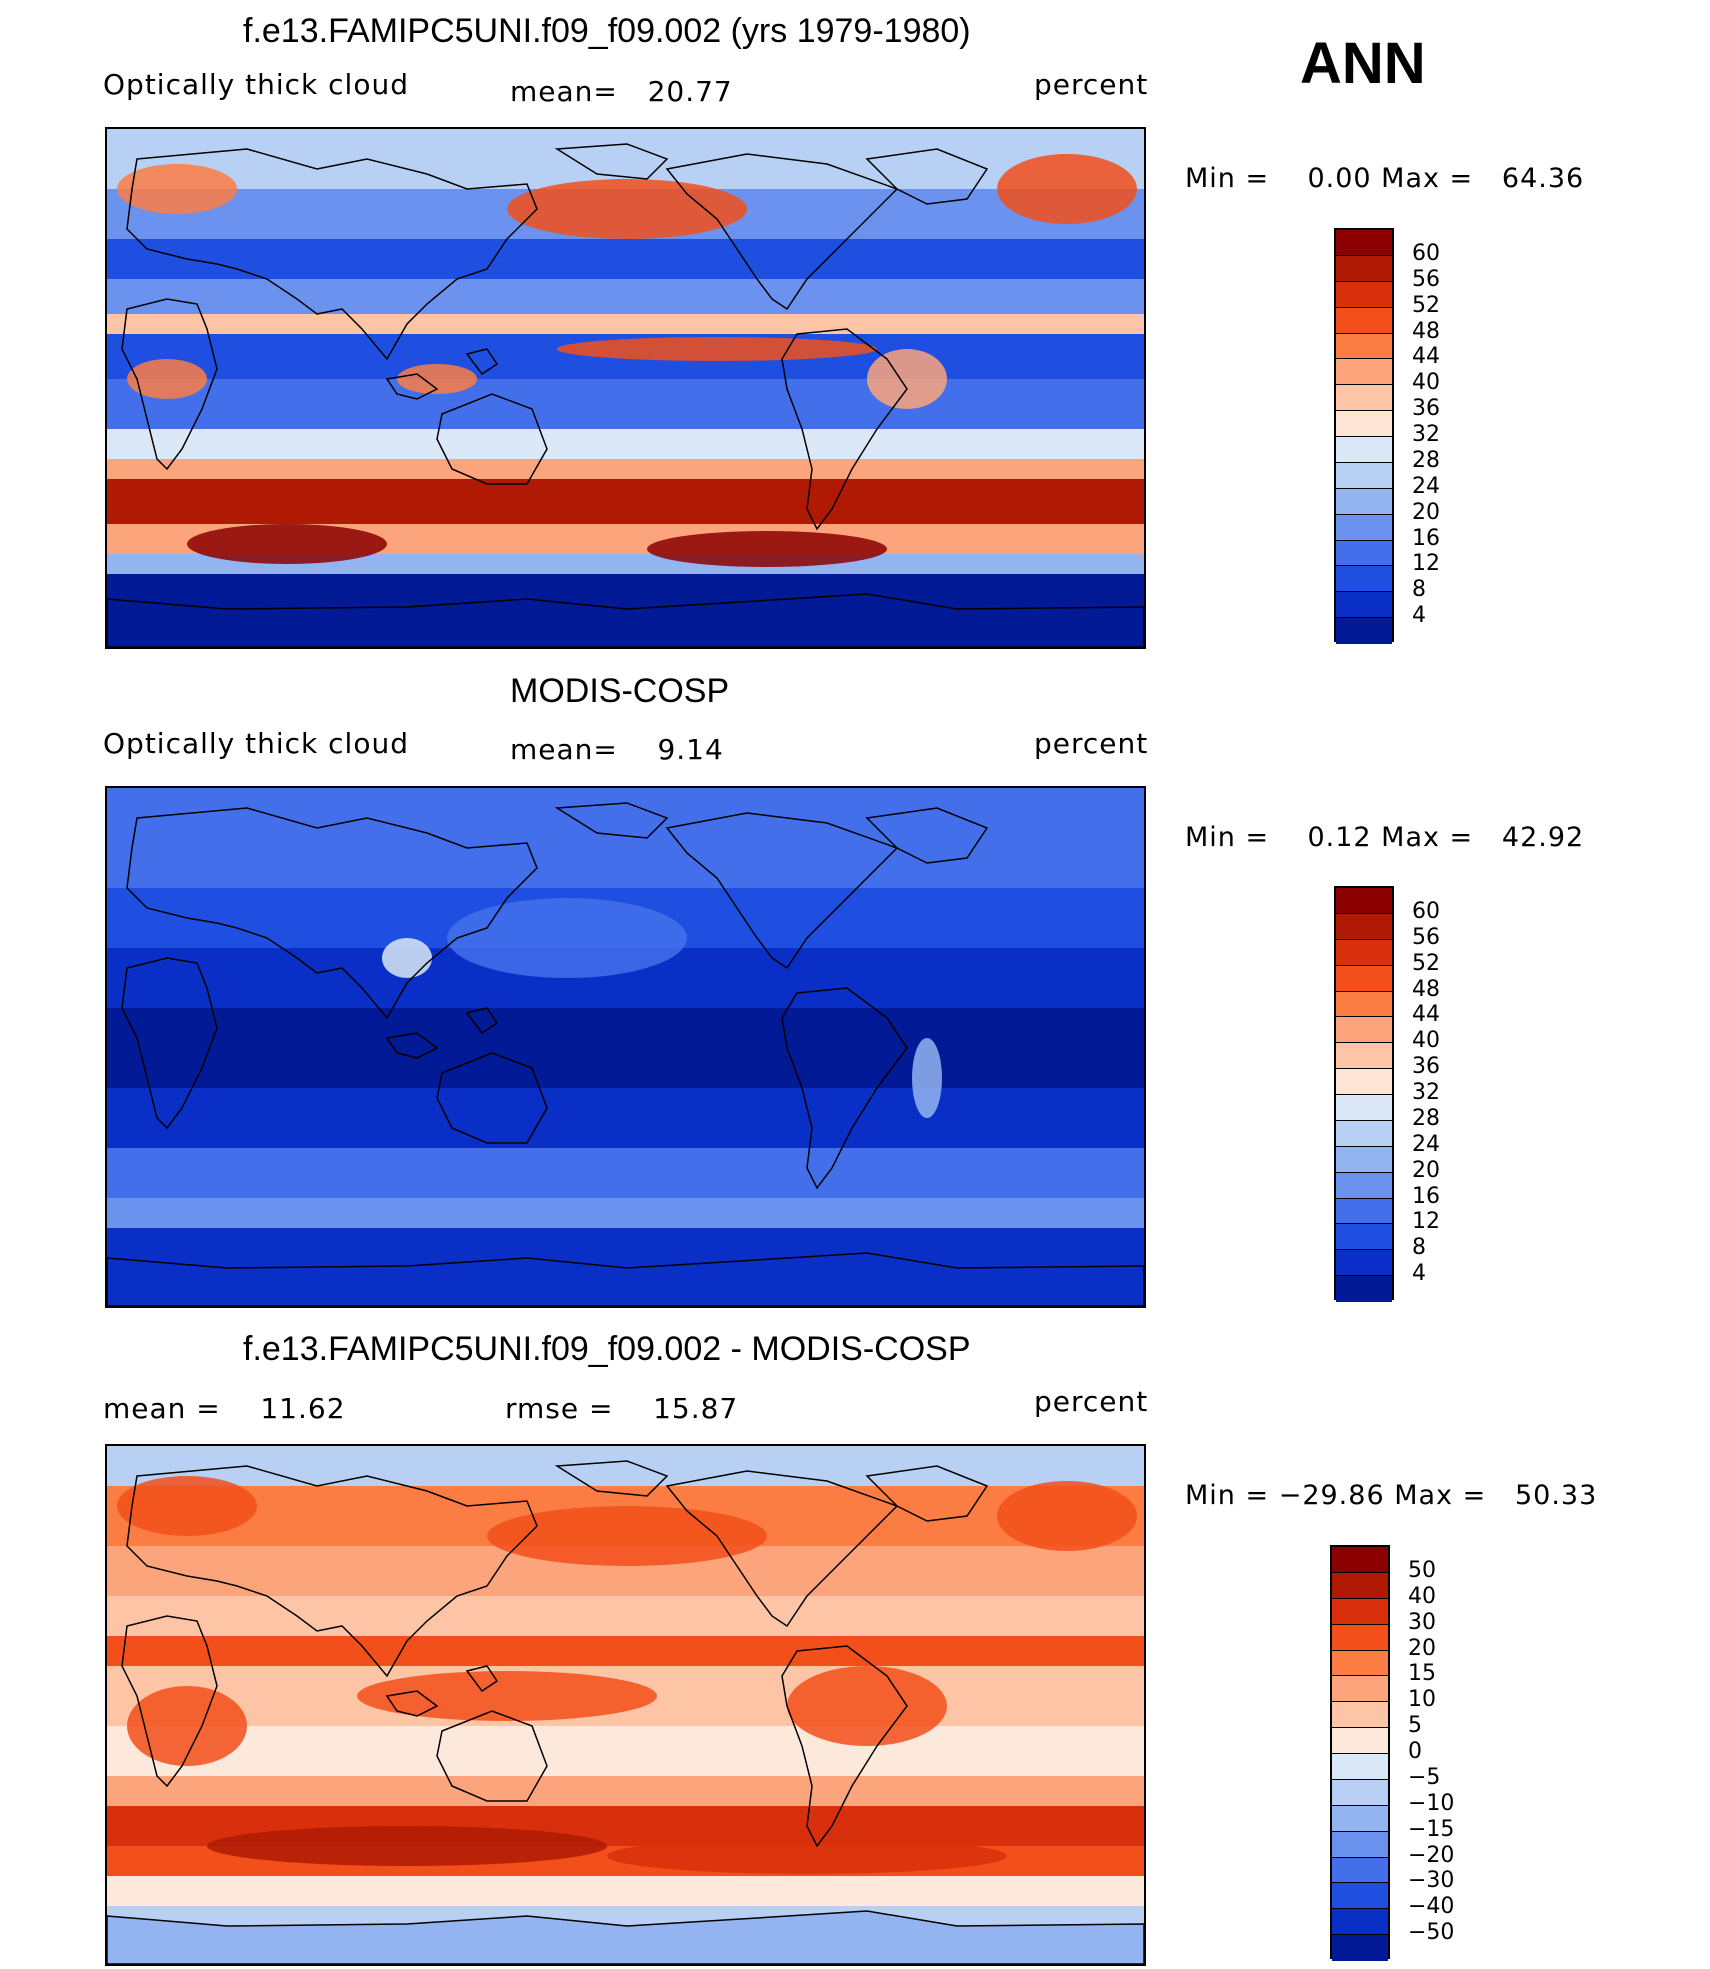 The image size is (1710, 1969). I want to click on panel-1-mean: mean= 20.77, so click(621, 91).